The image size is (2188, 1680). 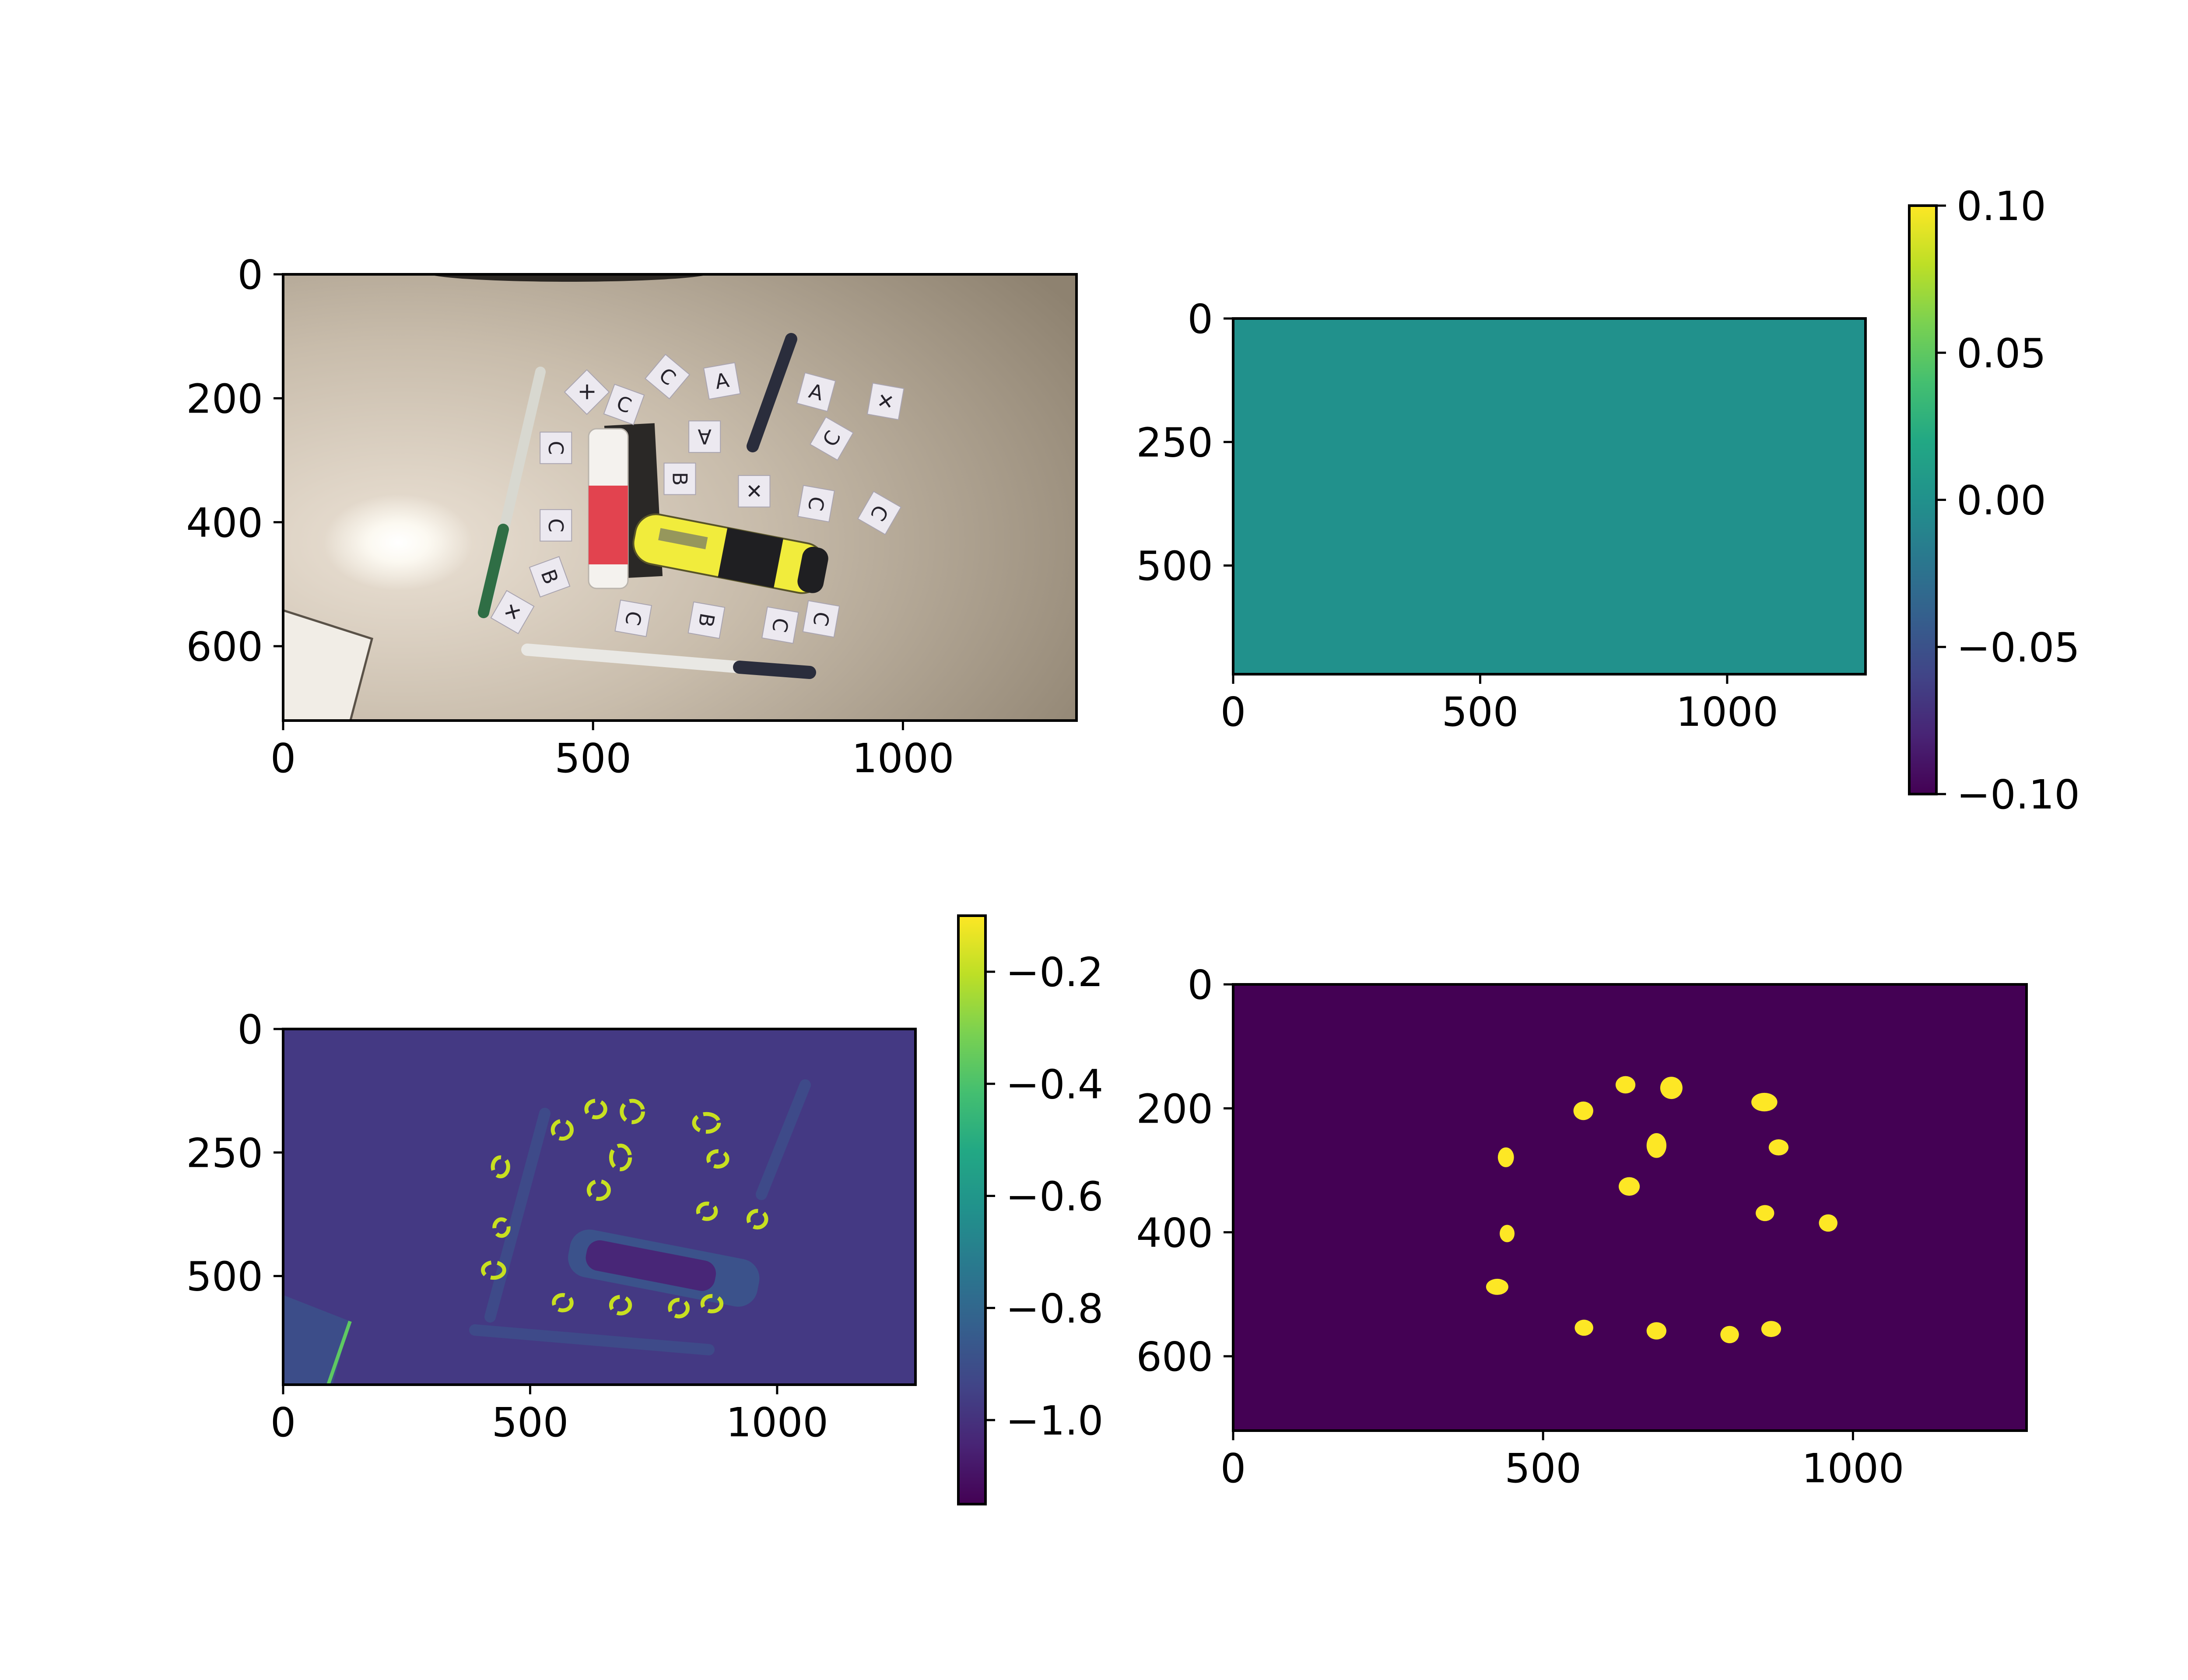 What do you see at coordinates (398, 542) in the screenshot?
I see `photo-glare` at bounding box center [398, 542].